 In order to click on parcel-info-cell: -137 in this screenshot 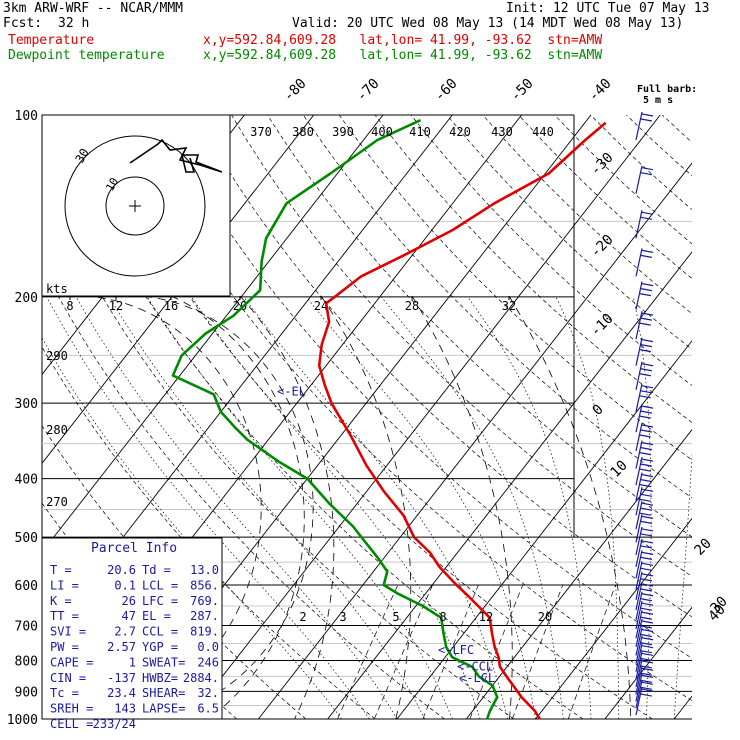, I will do `click(121, 678)`.